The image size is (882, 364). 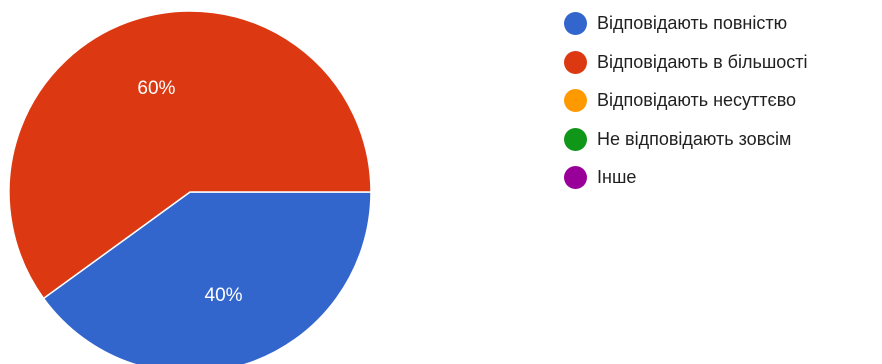 I want to click on legend-item-vidpovidaiut-povnistiu: Відповідають повністю, so click(x=686, y=23).